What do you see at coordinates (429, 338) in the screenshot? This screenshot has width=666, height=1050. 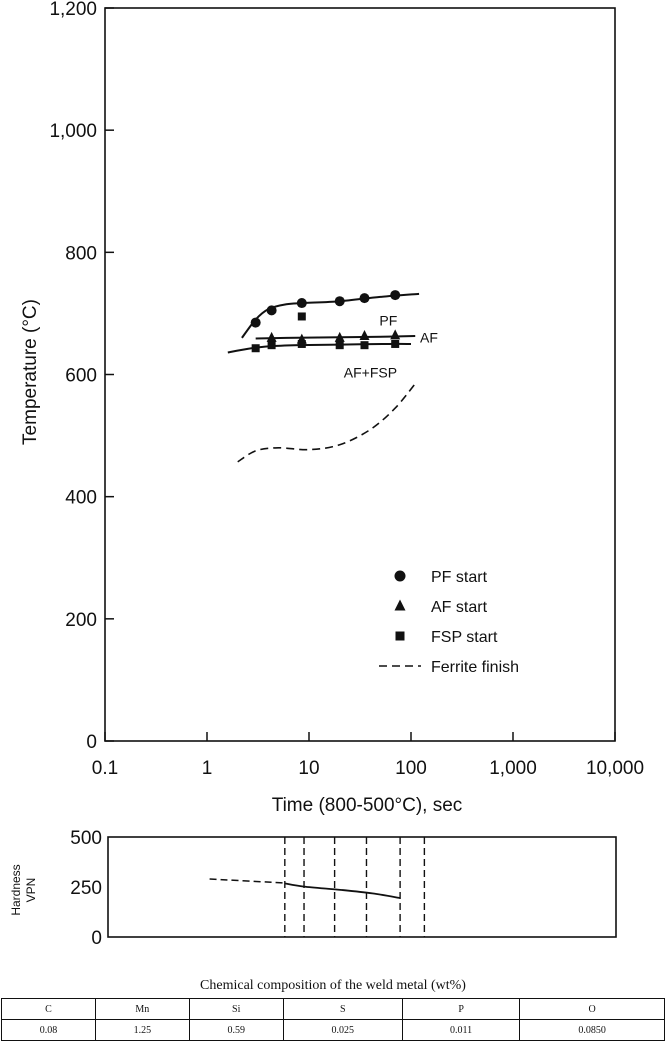 I see `region-label: AF` at bounding box center [429, 338].